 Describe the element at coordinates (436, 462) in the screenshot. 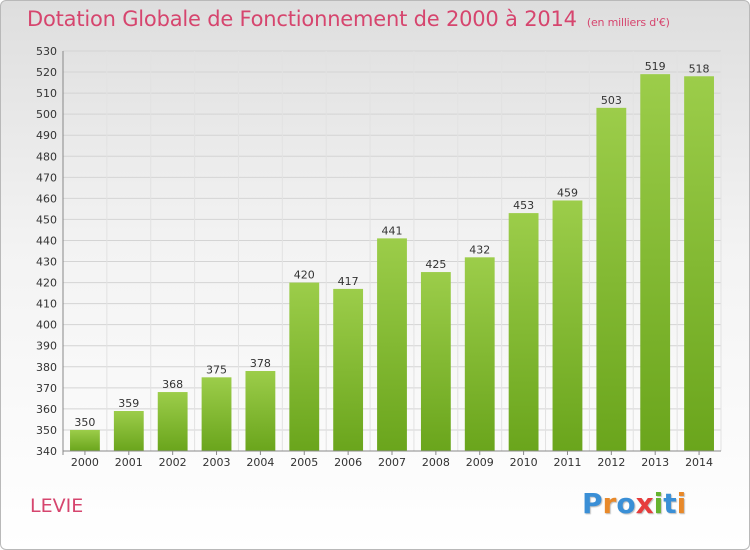

I see `x-tick-label: 2008` at that location.